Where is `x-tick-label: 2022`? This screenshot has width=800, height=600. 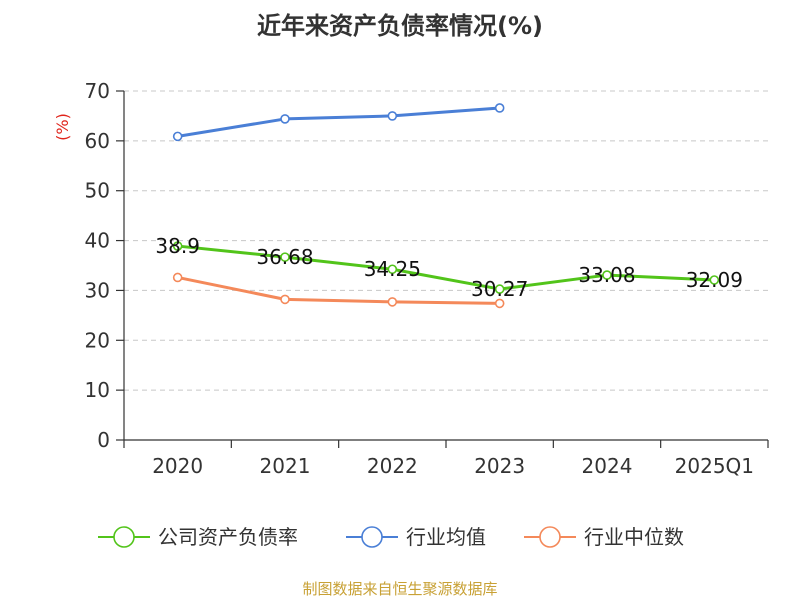
x-tick-label: 2022 is located at coordinates (392, 466).